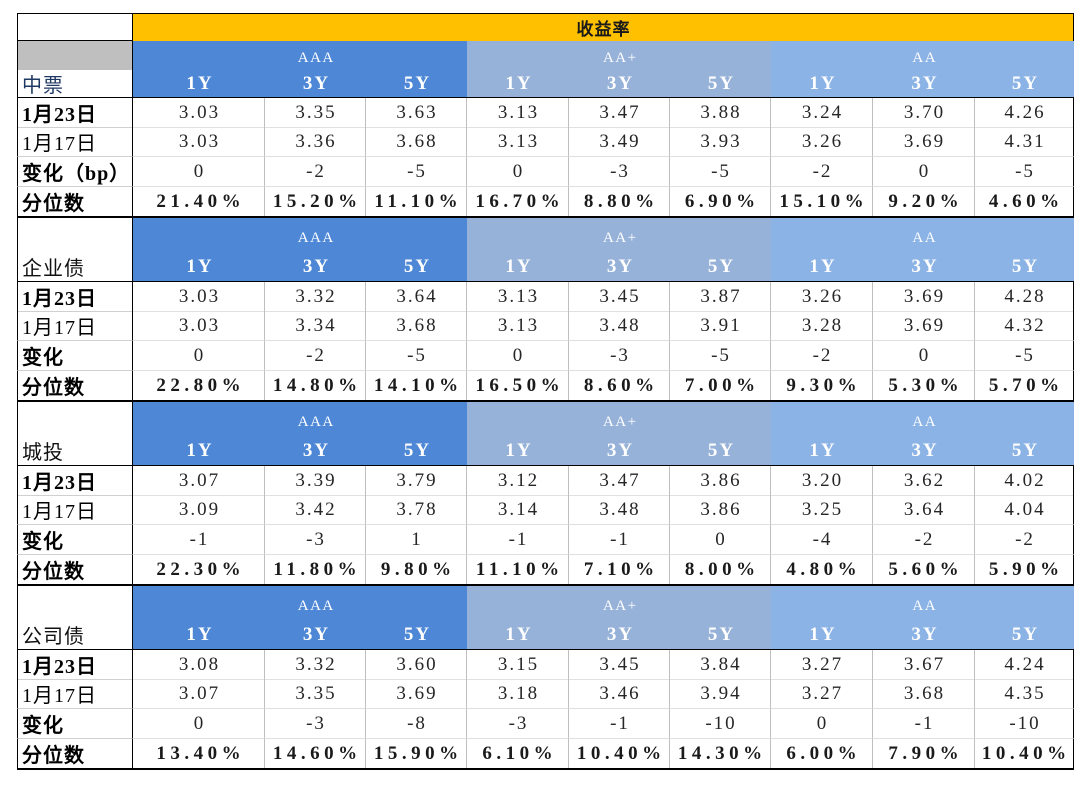 Image resolution: width=1080 pixels, height=793 pixels. I want to click on section-2-change-aa-1y-cell: -2, so click(822, 356).